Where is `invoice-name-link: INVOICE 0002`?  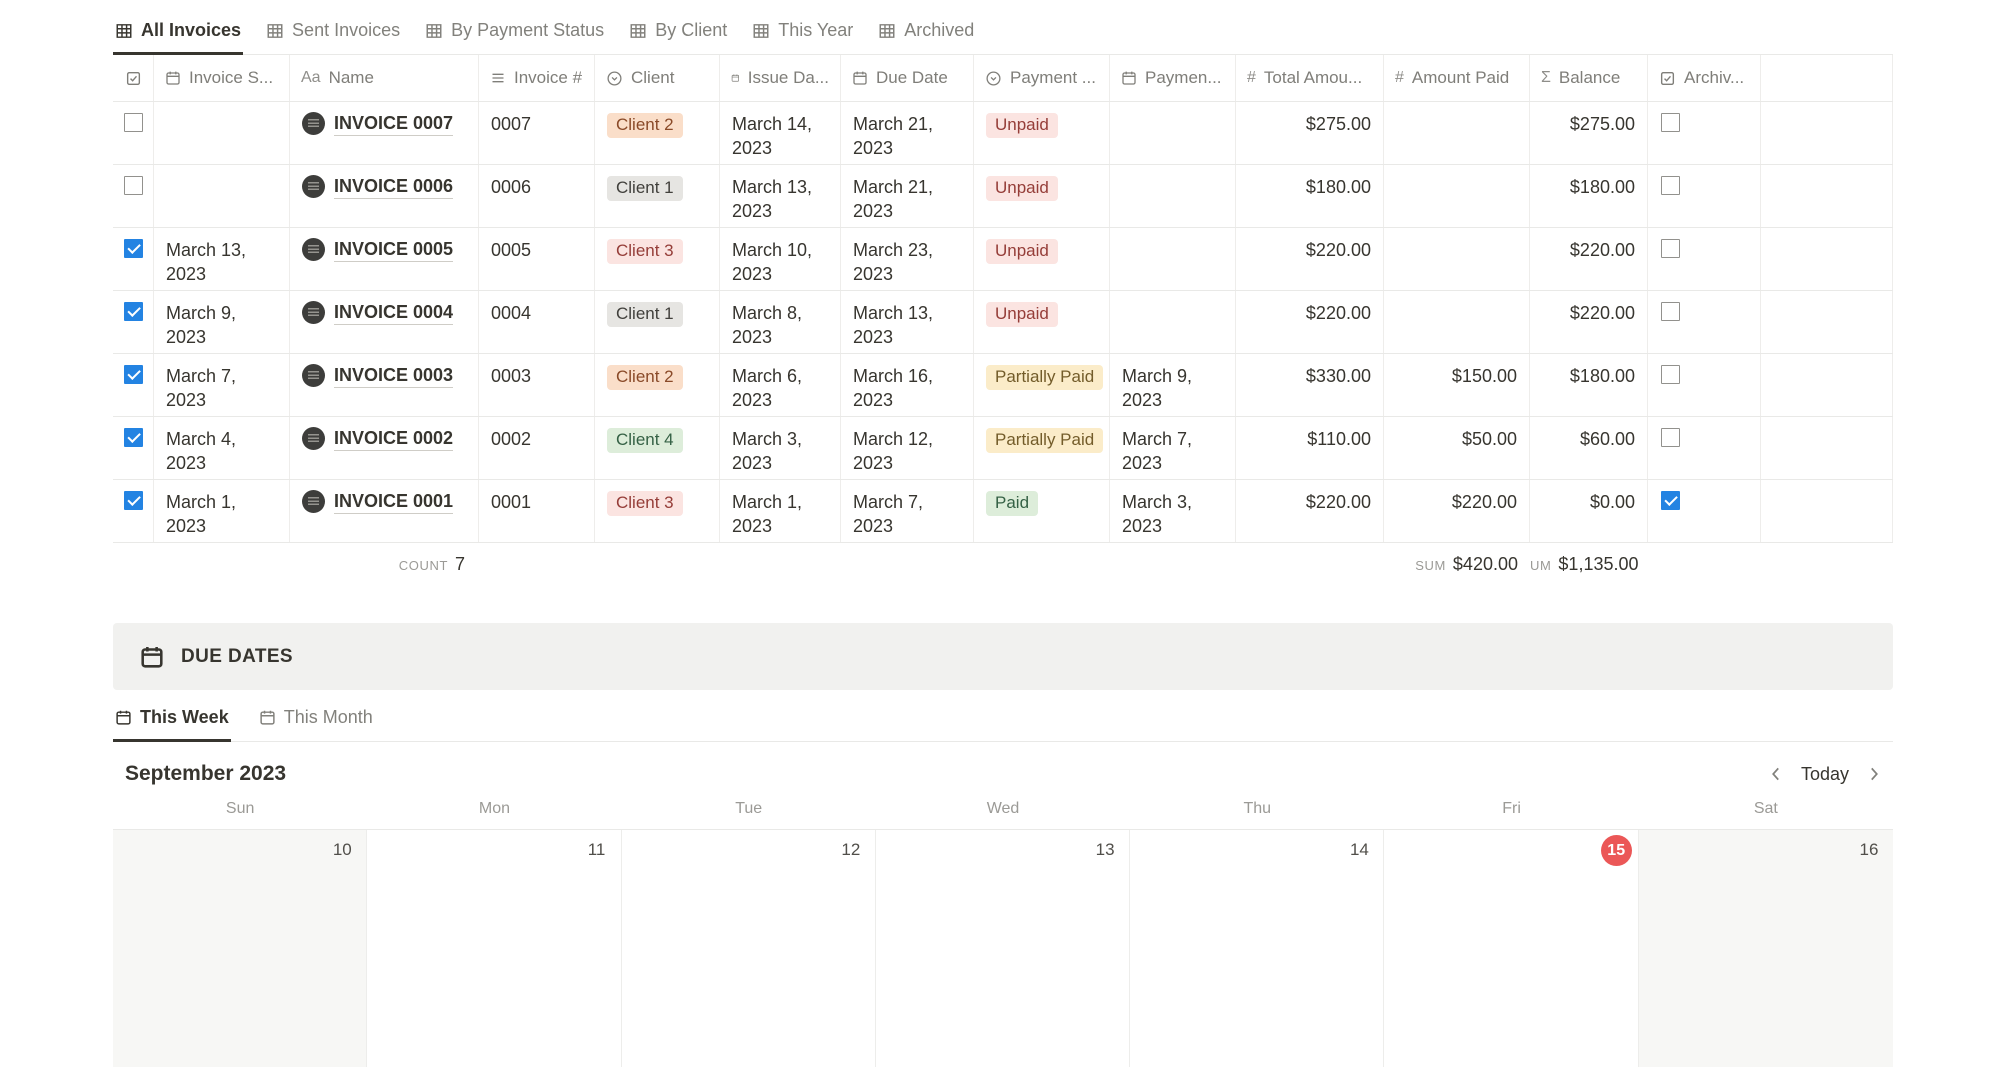 invoice-name-link: INVOICE 0002 is located at coordinates (394, 439).